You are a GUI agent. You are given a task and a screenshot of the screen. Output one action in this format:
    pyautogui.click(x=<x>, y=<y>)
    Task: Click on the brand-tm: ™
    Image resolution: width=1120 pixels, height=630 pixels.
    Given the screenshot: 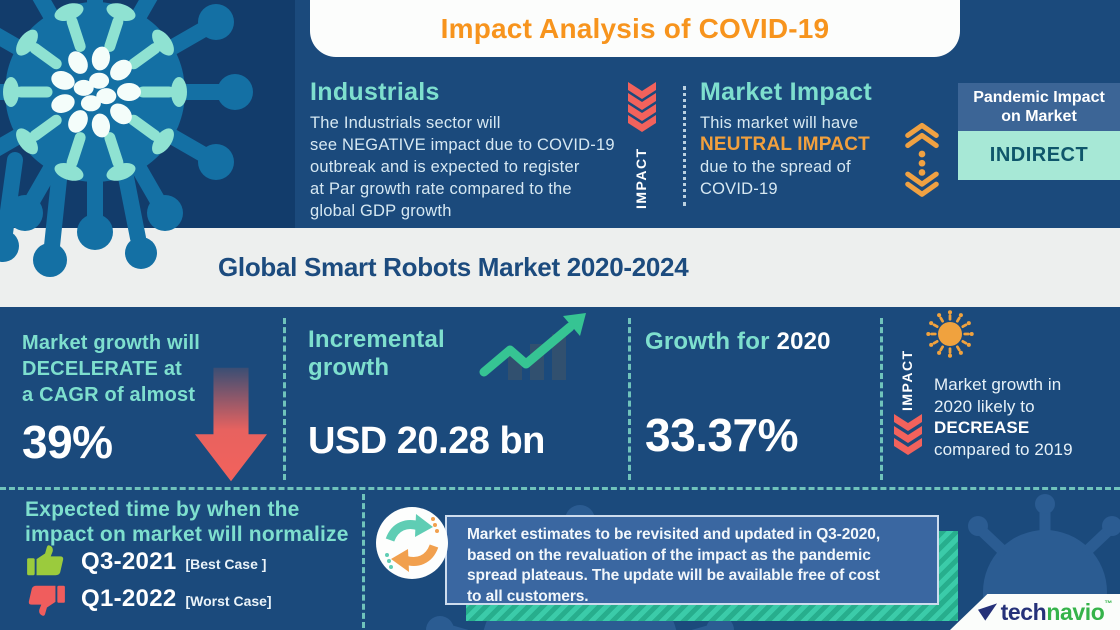 What is the action you would take?
    pyautogui.click(x=1108, y=603)
    